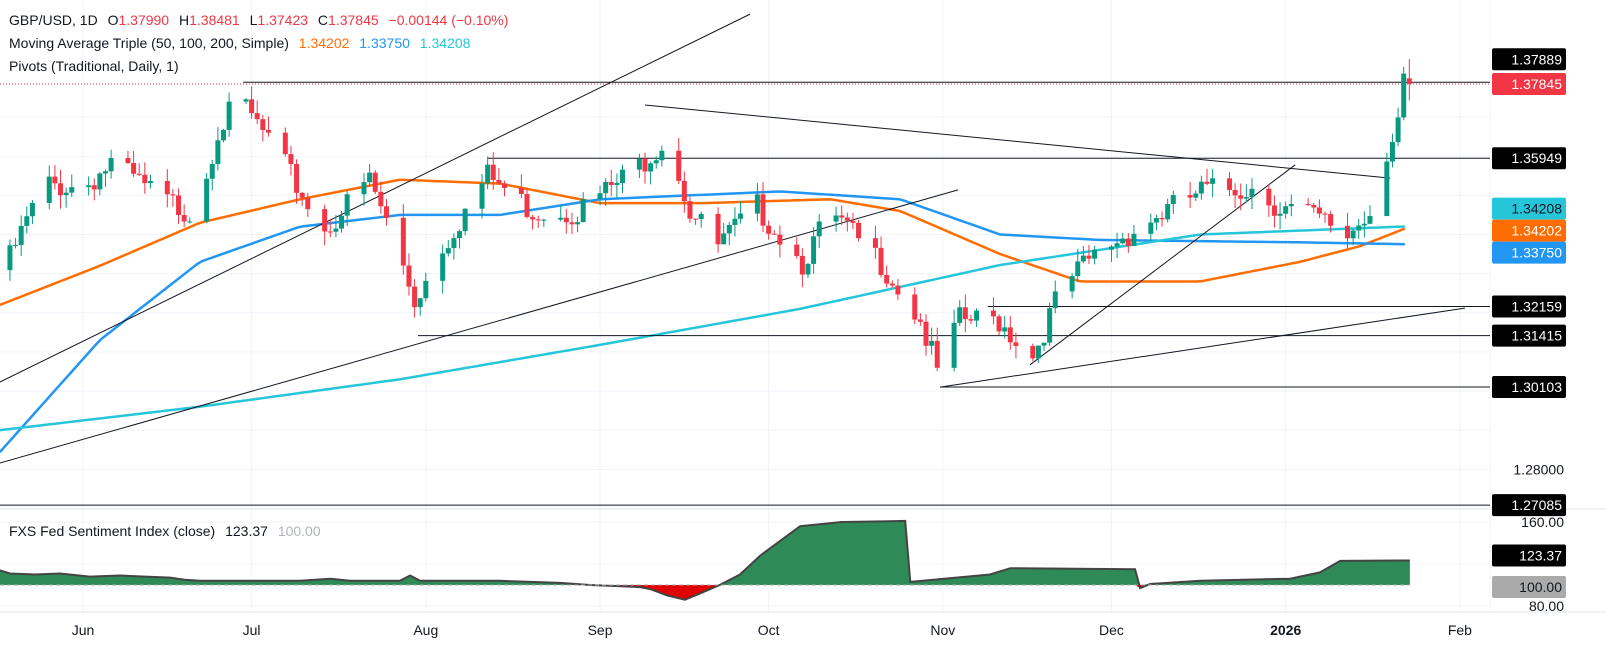  I want to click on sentiment-tick: 160.00, so click(1542, 522).